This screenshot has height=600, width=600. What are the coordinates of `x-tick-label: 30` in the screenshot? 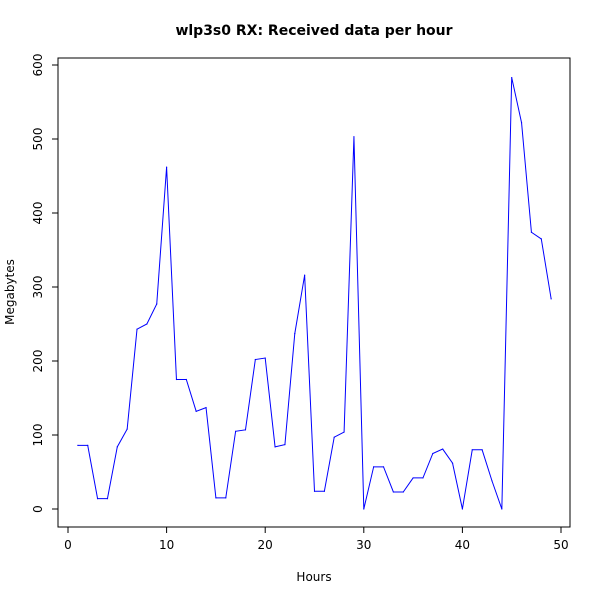 It's located at (363, 545).